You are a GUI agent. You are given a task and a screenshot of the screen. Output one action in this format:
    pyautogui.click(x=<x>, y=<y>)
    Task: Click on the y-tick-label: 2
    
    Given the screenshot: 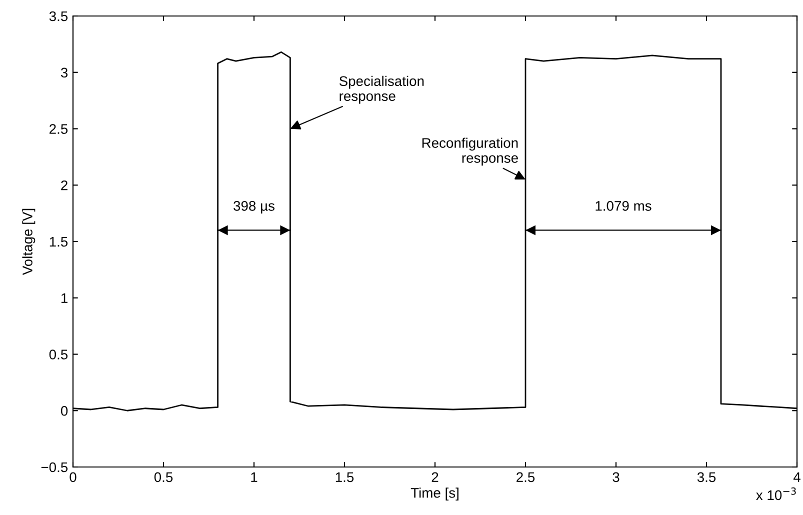 What is the action you would take?
    pyautogui.click(x=64, y=185)
    